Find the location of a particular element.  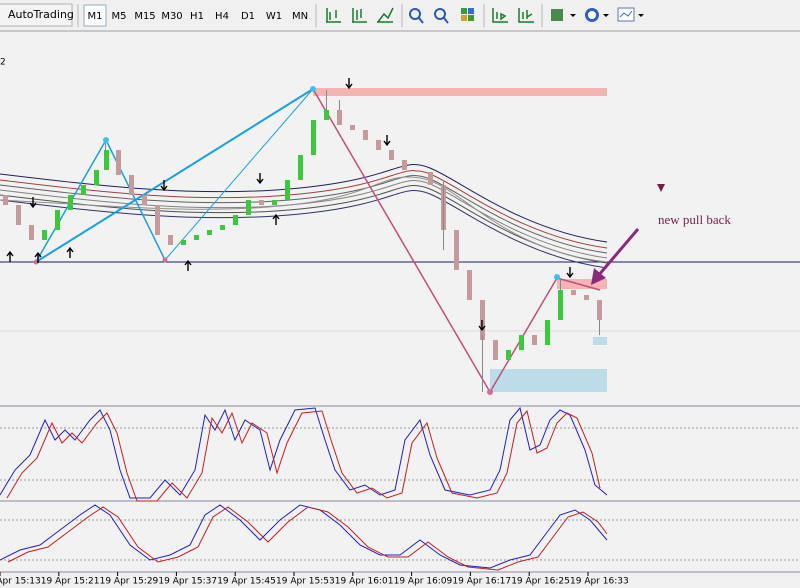

time-label: 19 Apr 16:17 is located at coordinates (481, 582).